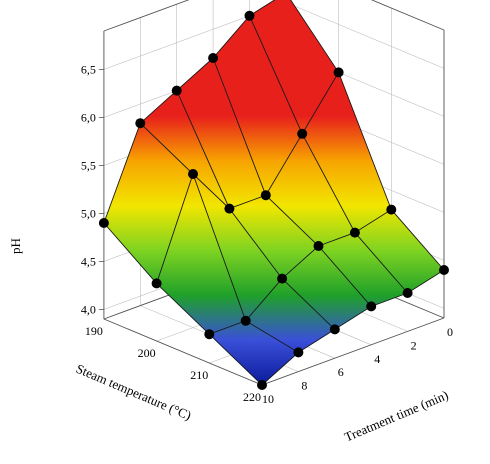 This screenshot has width=490, height=464. Describe the element at coordinates (15, 246) in the screenshot. I see `z-axis-title: pH` at that location.